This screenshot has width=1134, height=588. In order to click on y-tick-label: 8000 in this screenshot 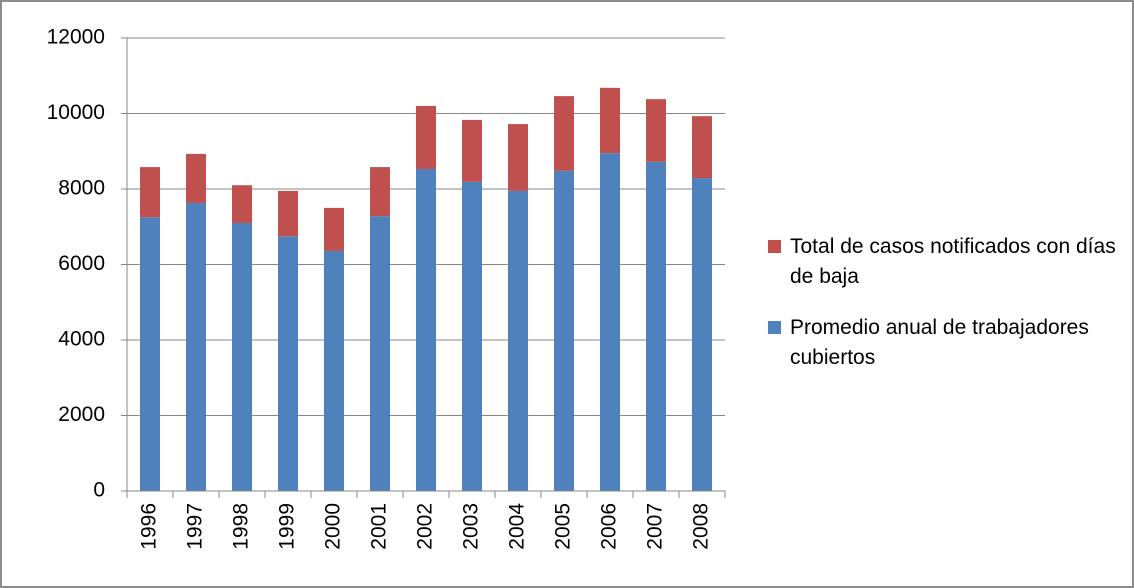, I will do `click(81, 188)`.